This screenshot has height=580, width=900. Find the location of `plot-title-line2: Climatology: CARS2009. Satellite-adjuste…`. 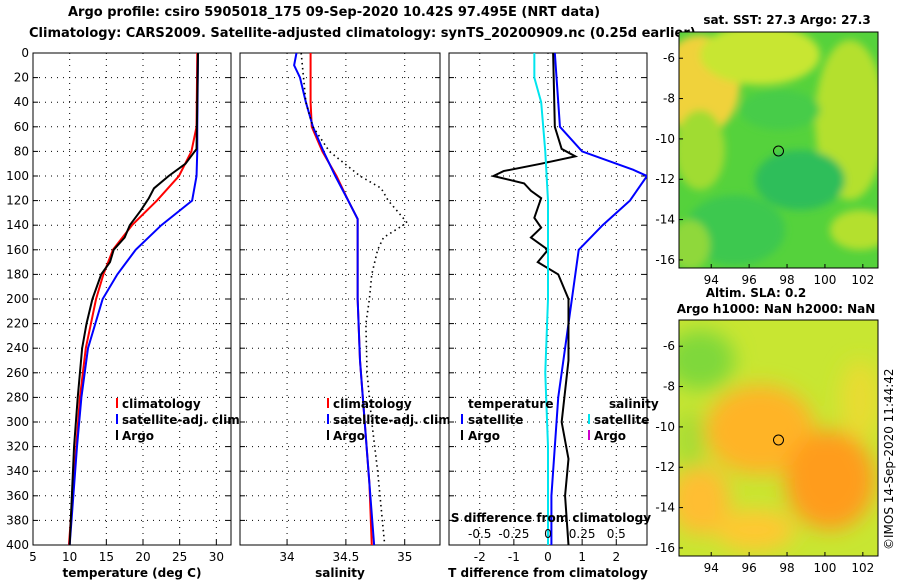

plot-title-line2: Climatology: CARS2009. Satellite-adjuste… is located at coordinates (362, 33).